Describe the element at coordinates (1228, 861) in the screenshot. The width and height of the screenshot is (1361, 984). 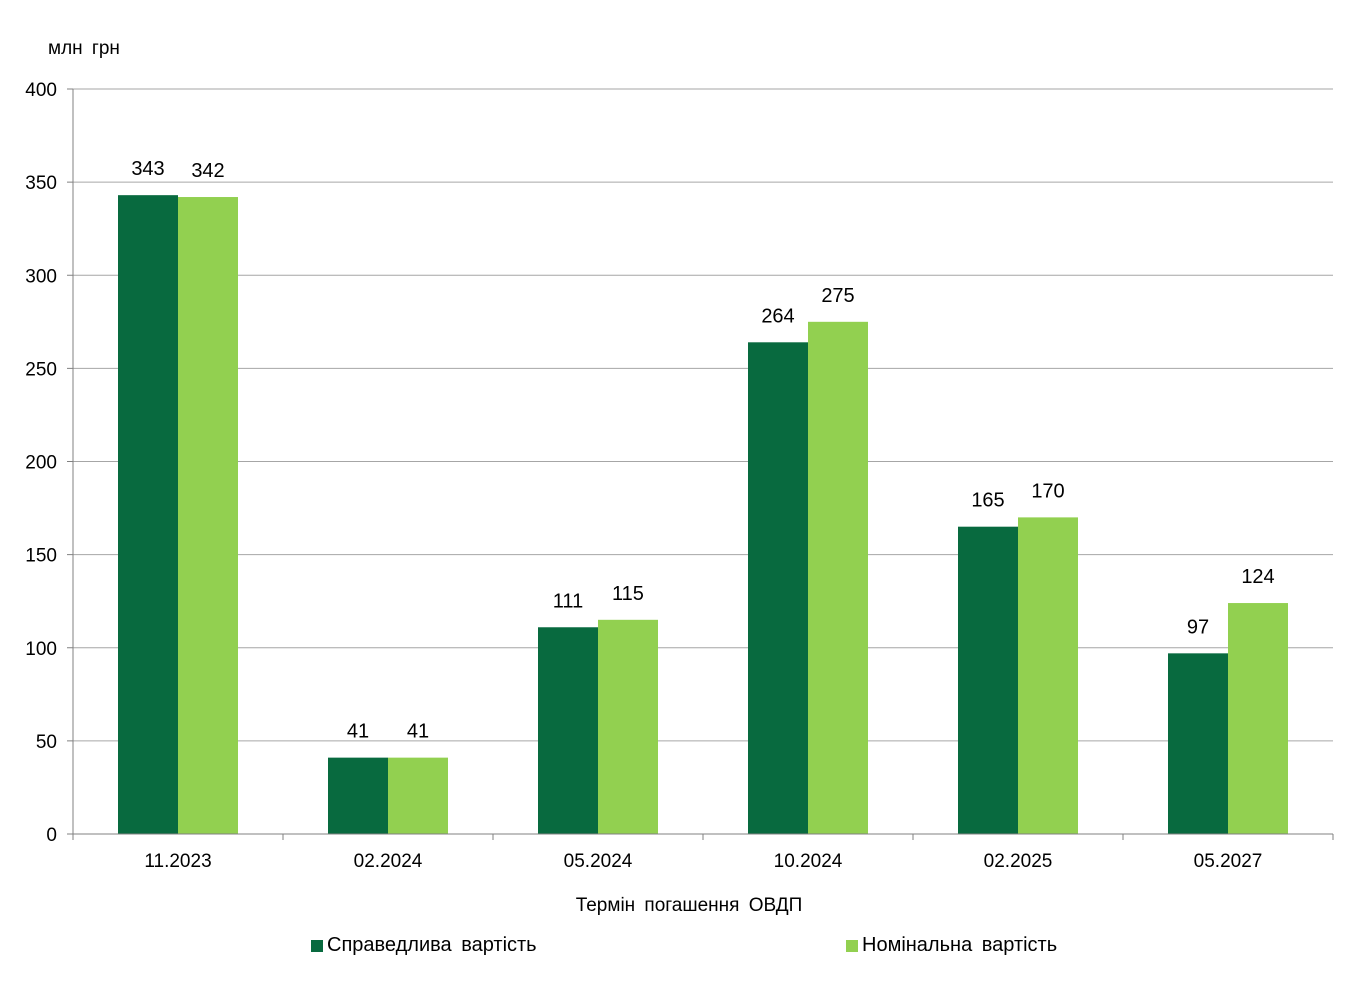
I see `x-tick-label: 05.2027` at that location.